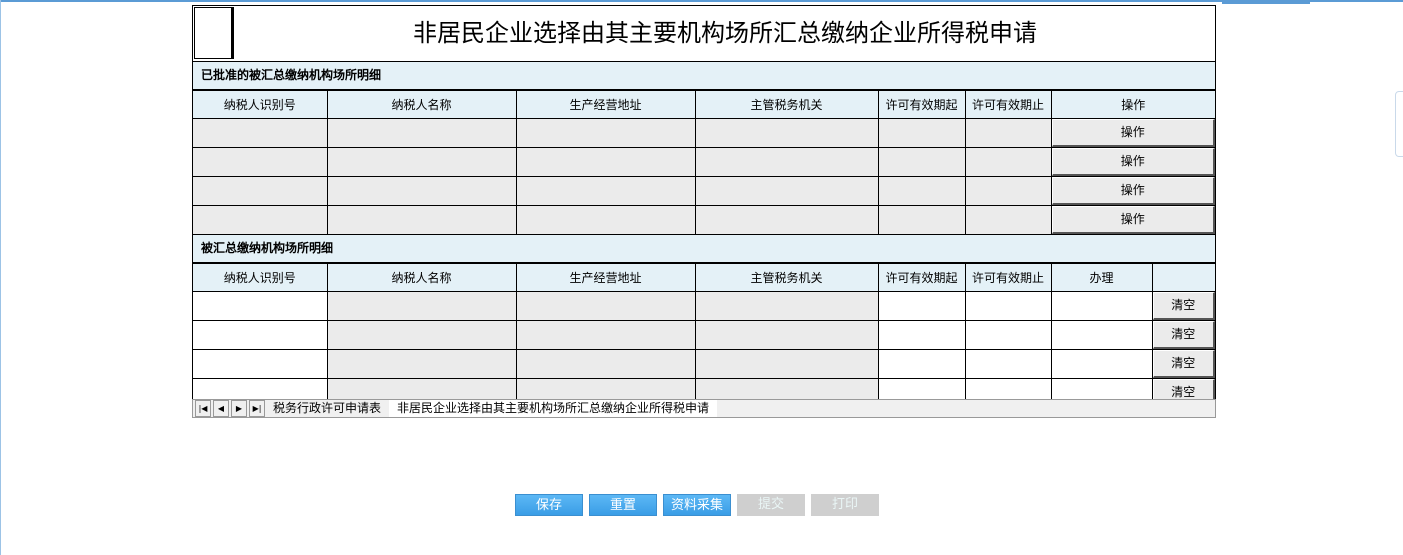  Describe the element at coordinates (1183, 277) in the screenshot. I see `column-header` at that location.